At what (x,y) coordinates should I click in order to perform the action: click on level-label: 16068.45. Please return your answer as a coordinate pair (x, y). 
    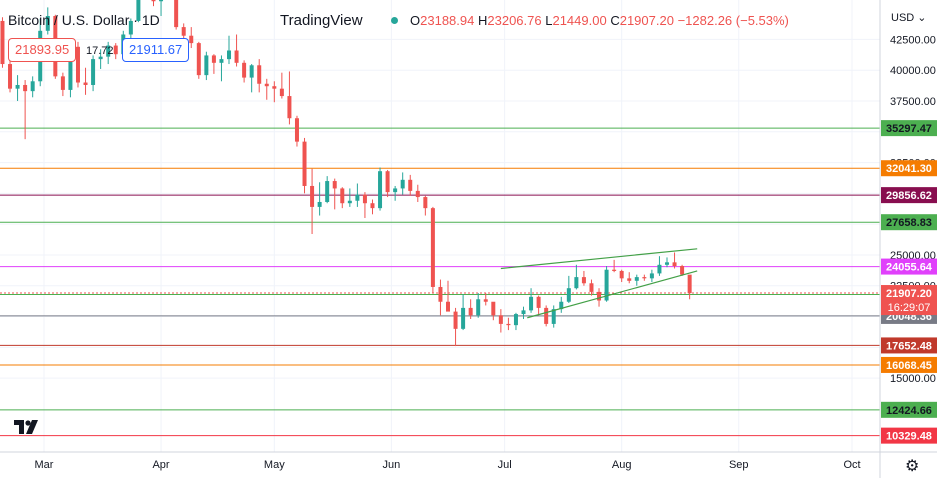
    Looking at the image, I should click on (909, 366).